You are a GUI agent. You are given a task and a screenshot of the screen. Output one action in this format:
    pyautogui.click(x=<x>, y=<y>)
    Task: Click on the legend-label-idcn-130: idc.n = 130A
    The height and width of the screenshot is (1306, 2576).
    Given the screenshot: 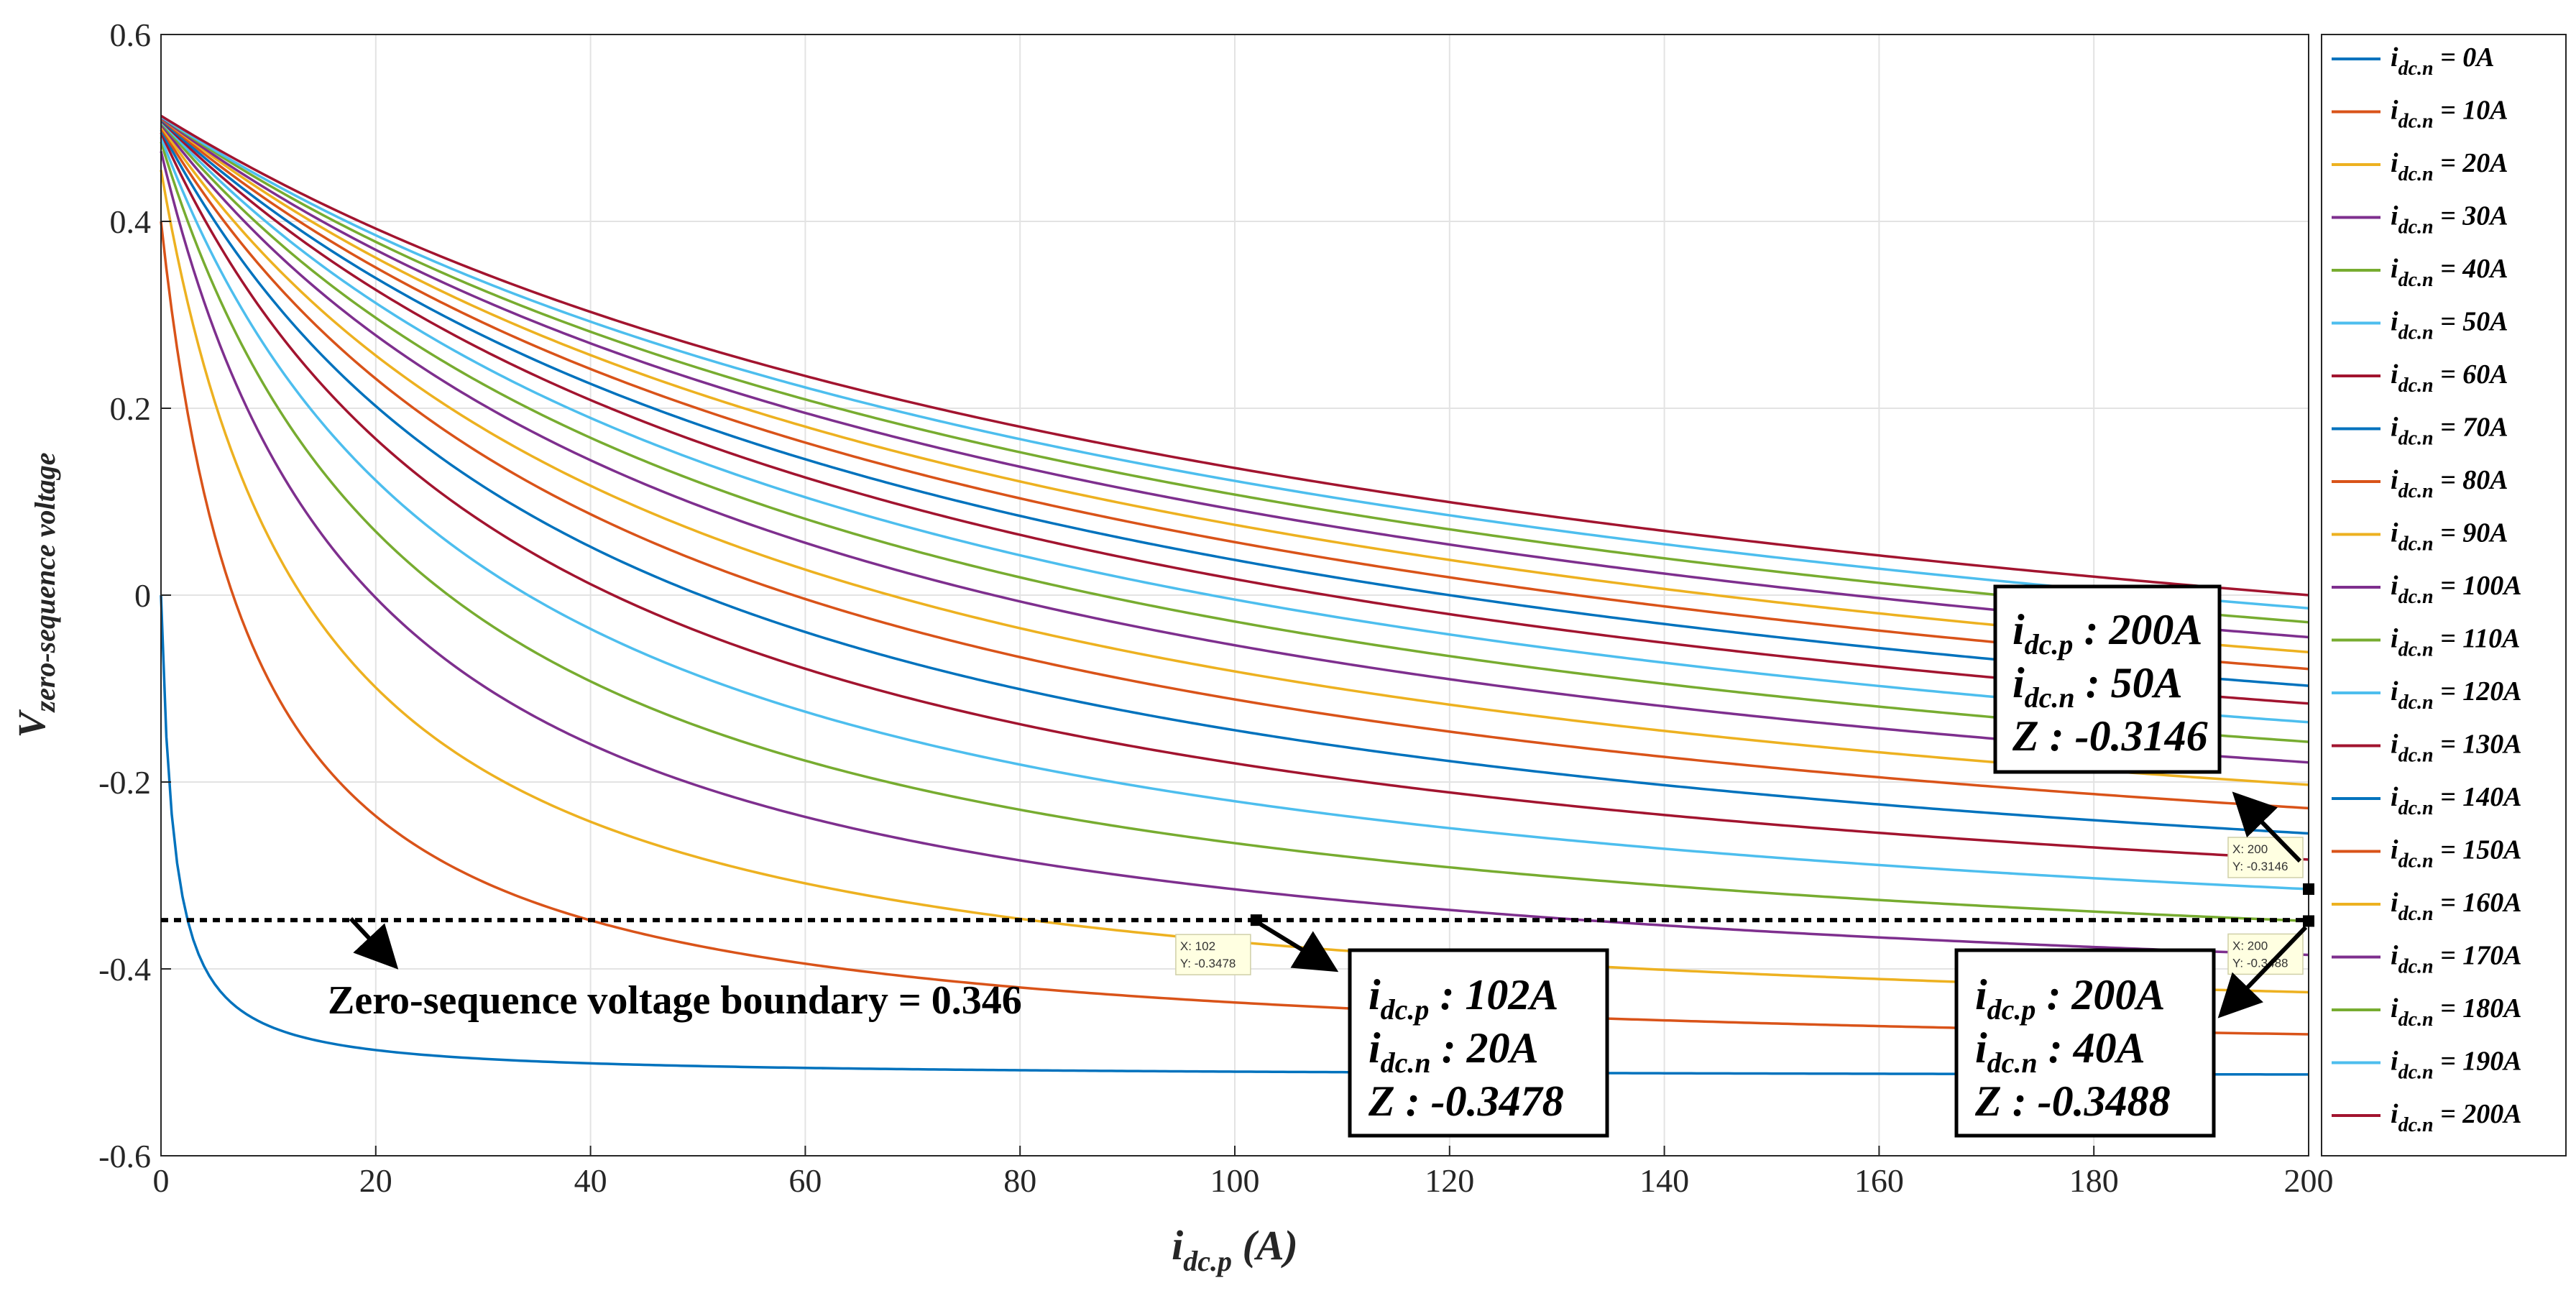 What is the action you would take?
    pyautogui.click(x=2456, y=748)
    